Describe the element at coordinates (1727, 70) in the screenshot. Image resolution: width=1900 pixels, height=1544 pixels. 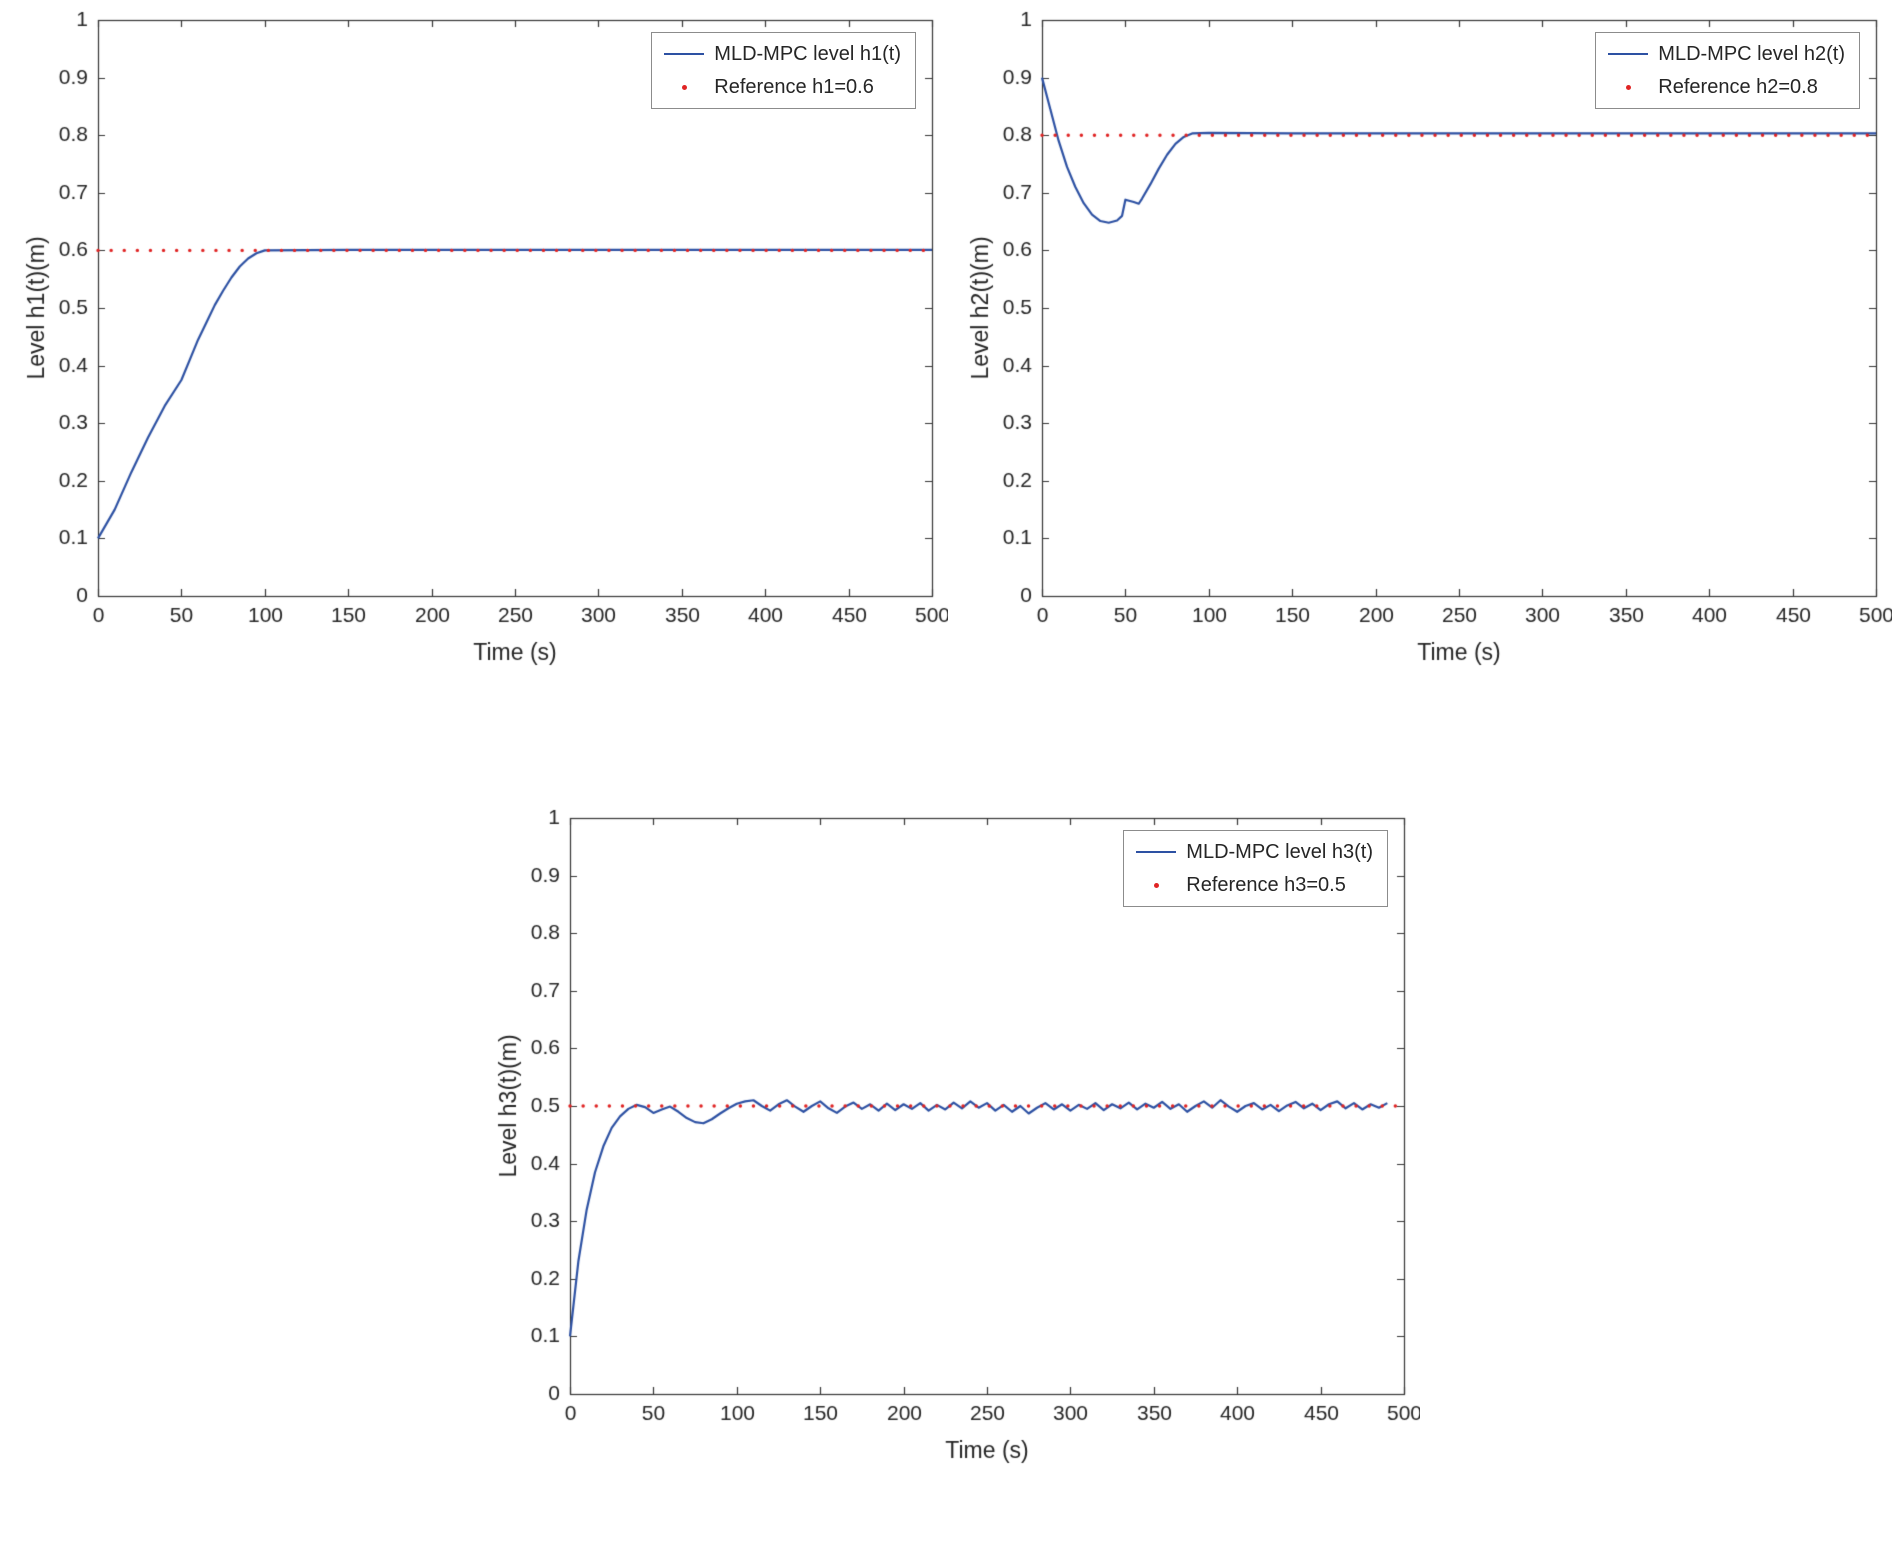
I see `chart-h2-legend: MLD-MPC level h2(t) Reference h2=0.8` at that location.